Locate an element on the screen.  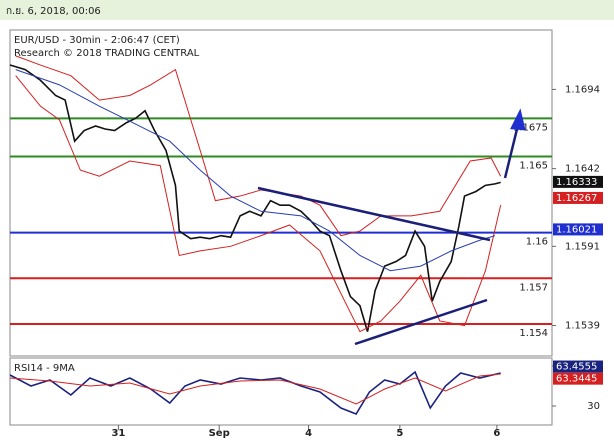
y-tick-label: 1.1591 is located at coordinates (582, 246).